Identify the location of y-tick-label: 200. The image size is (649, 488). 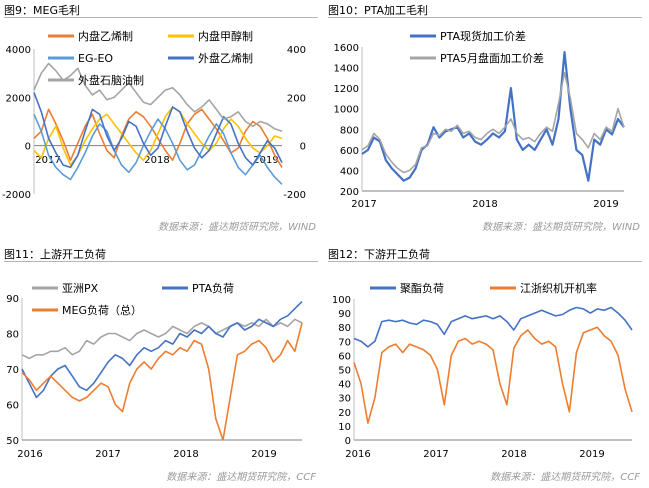
(349, 192).